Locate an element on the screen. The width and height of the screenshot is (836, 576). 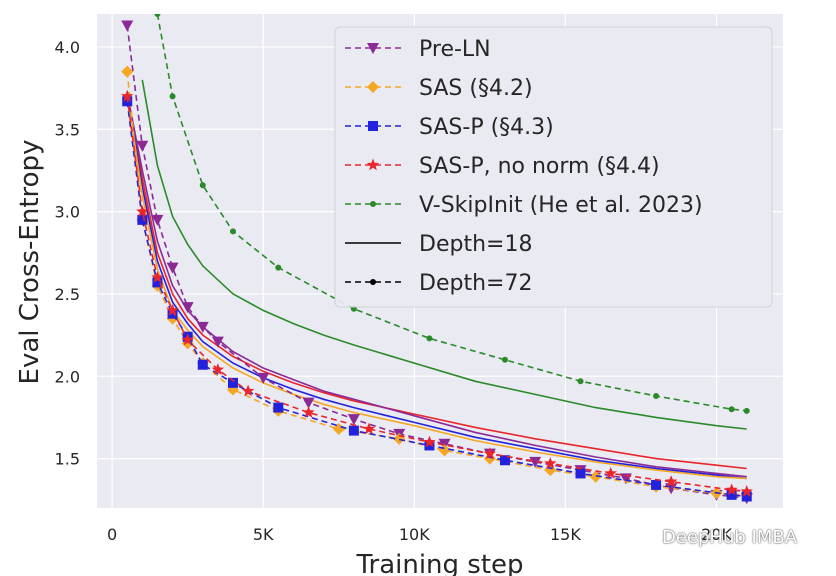
y-axis-label: Eval Cross-Entropy is located at coordinates (30, 262).